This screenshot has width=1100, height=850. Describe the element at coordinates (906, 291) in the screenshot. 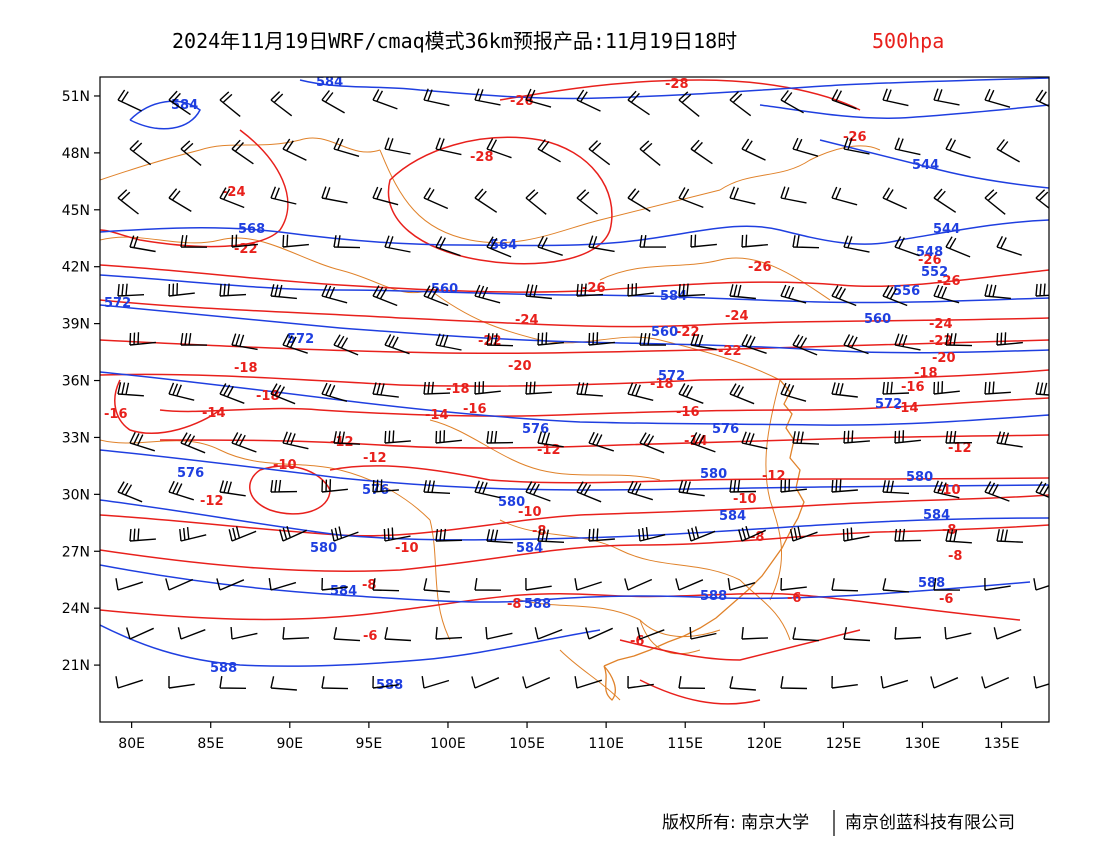

I see `height-label: 556` at that location.